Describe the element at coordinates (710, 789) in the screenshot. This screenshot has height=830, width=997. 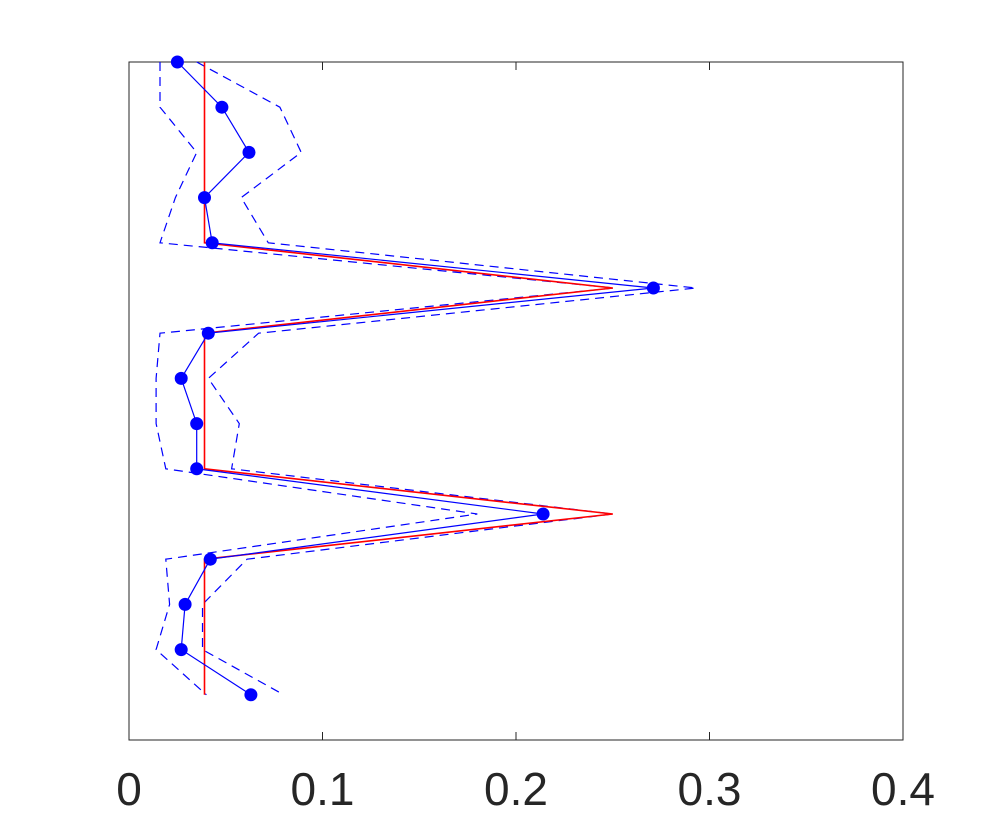
I see `x-tick-label: 0.3` at that location.